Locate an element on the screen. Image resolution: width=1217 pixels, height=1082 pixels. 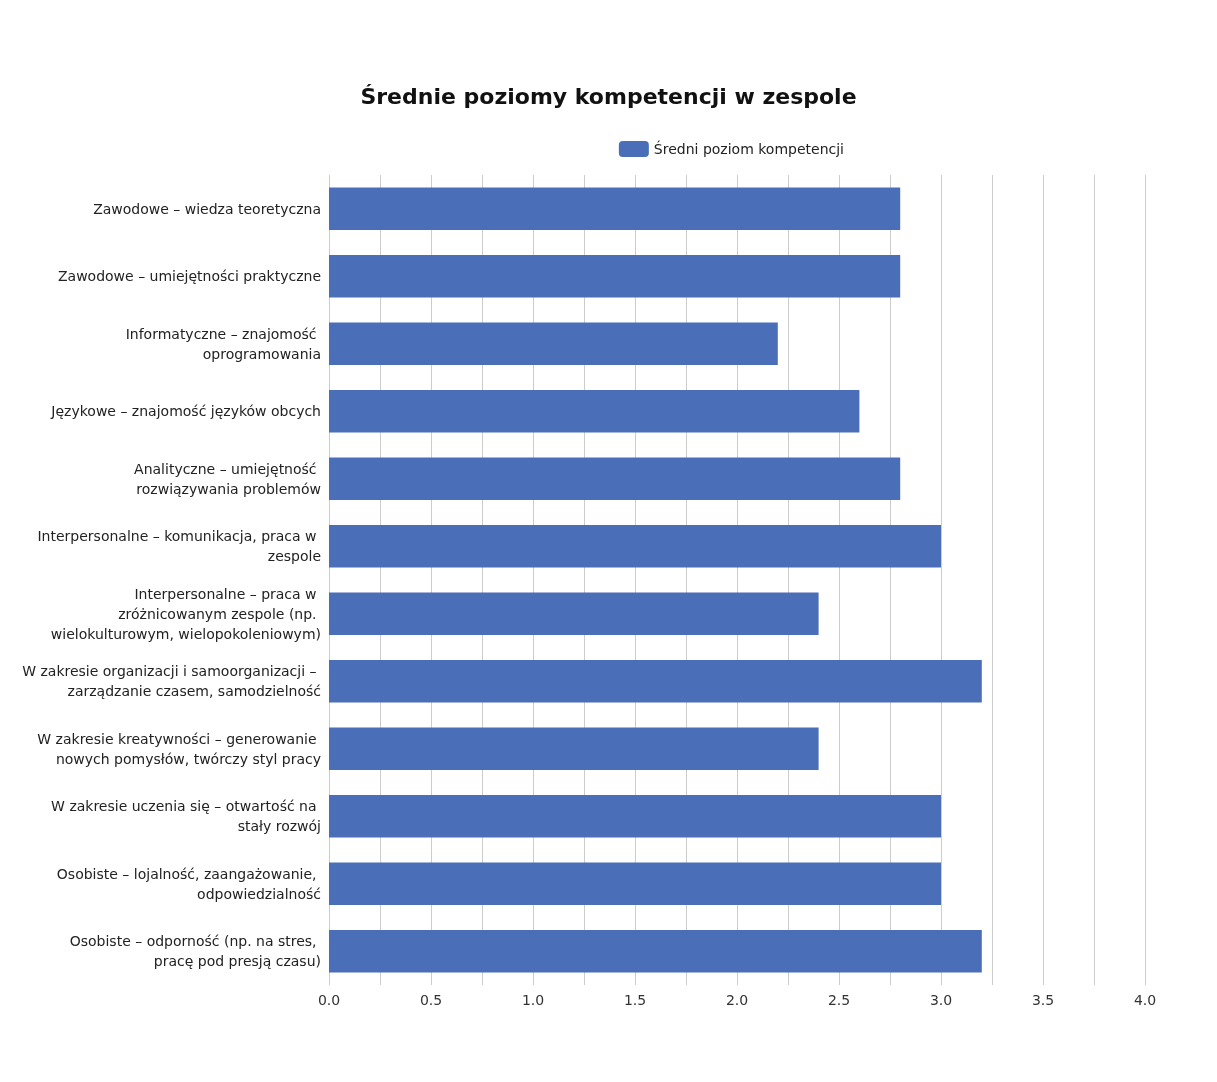
y-tick-label: Interpersonalne – praca w zróżnicowanym zespole (np. wielokulturowym, wielopokoleniowym) is located at coordinates (185, 613).